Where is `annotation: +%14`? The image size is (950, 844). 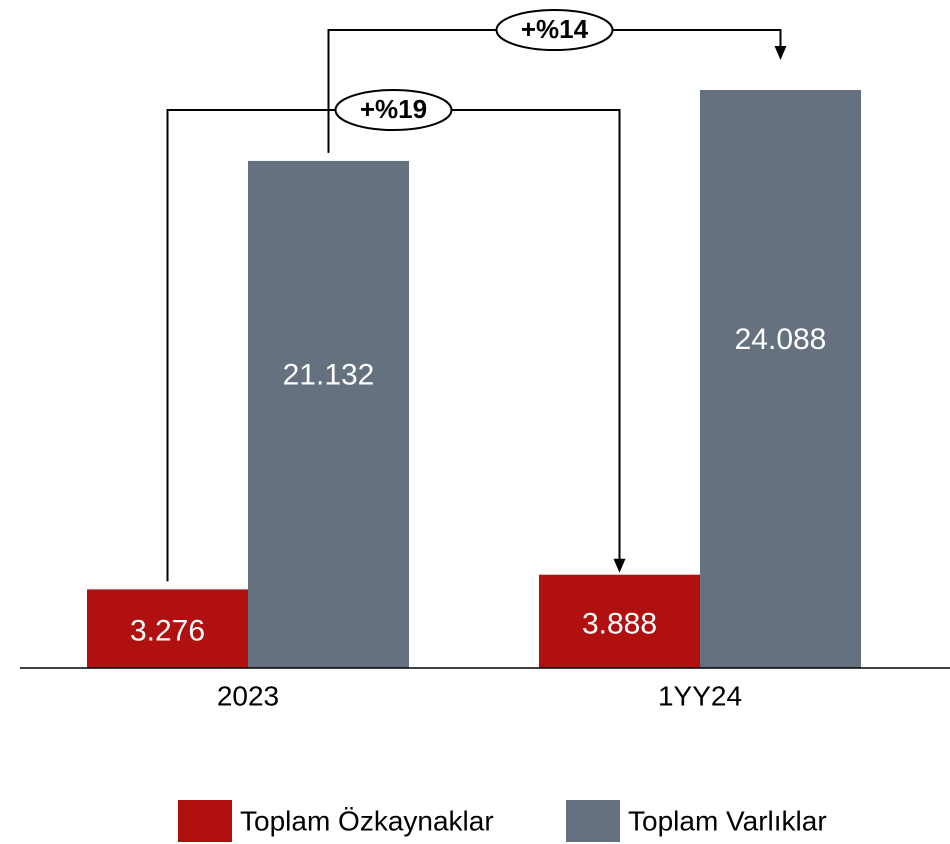
annotation: +%14 is located at coordinates (555, 29).